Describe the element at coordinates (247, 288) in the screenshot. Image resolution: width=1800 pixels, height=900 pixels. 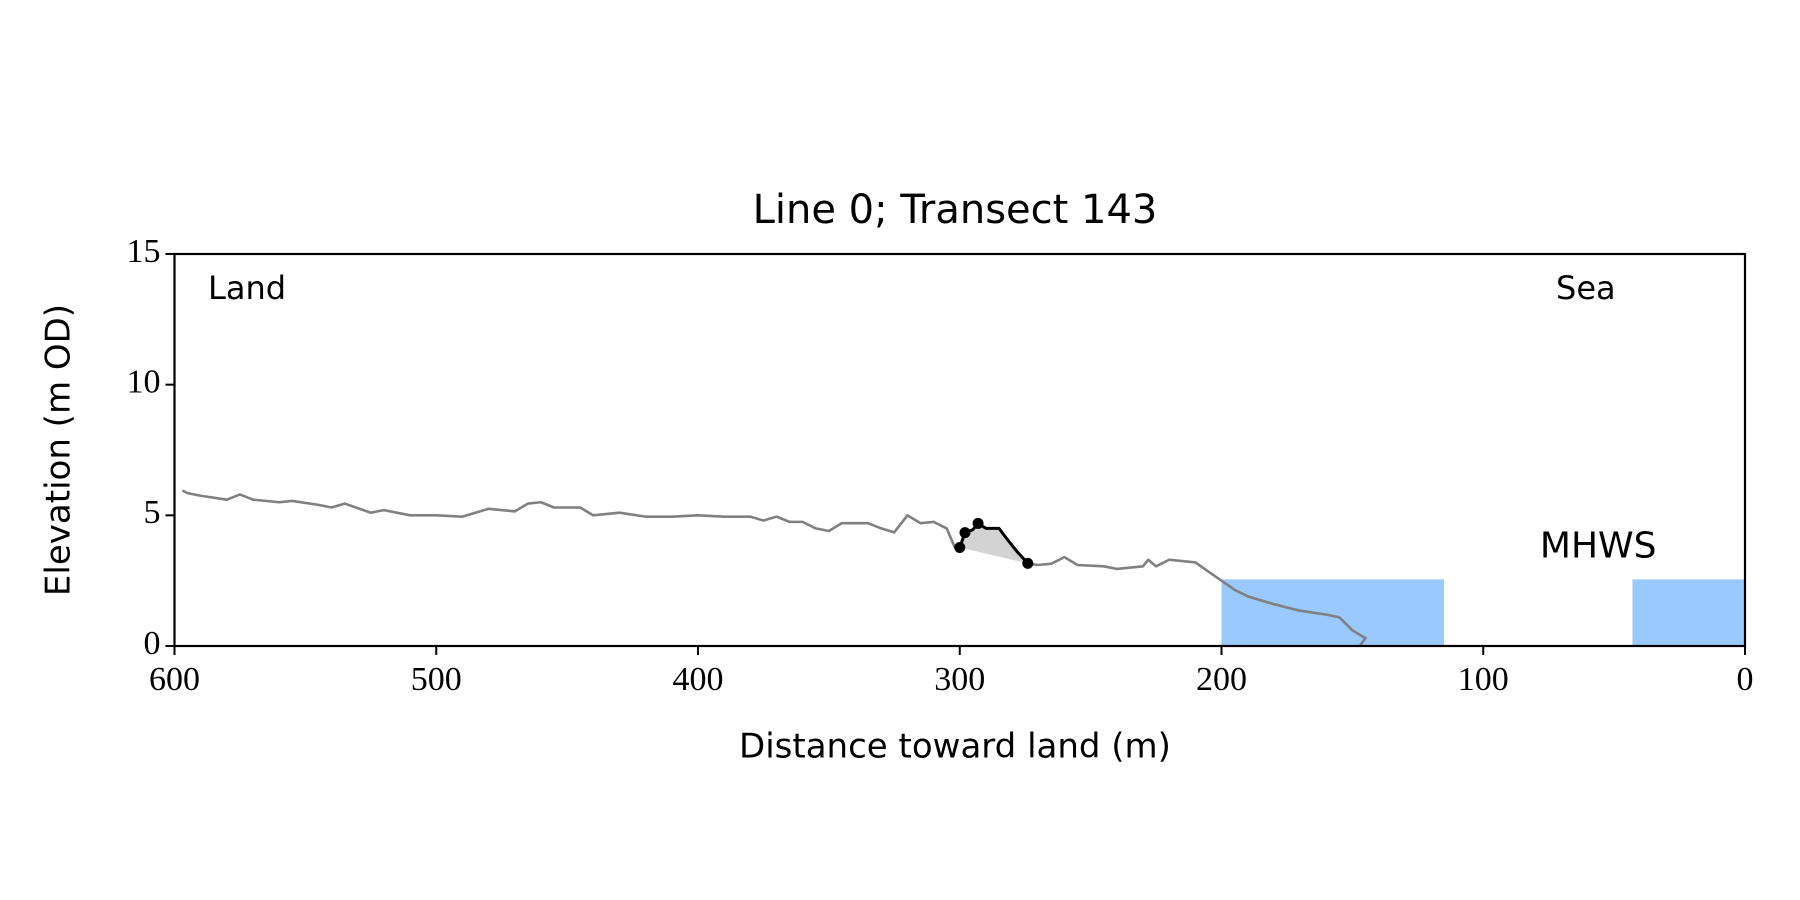
I see `land-label: Land` at that location.